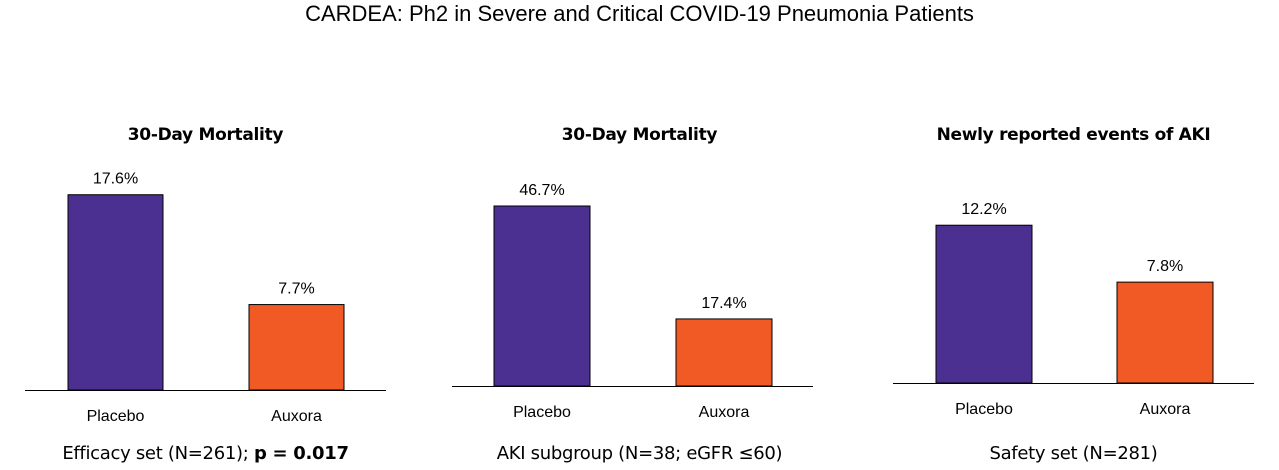 The width and height of the screenshot is (1279, 470). Describe the element at coordinates (1165, 332) in the screenshot. I see `bar-3-auxora` at that location.